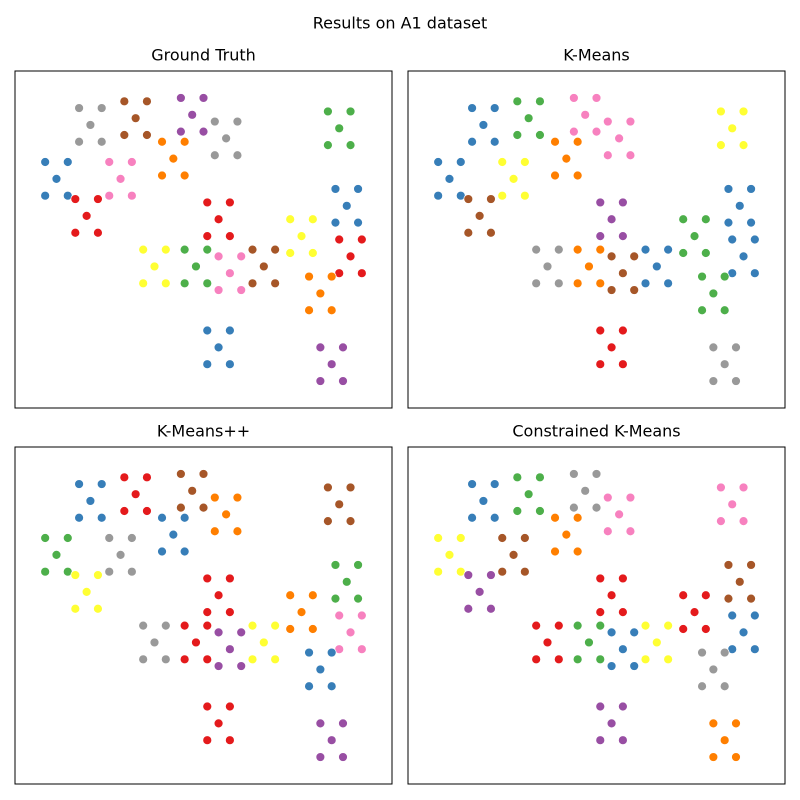 The width and height of the screenshot is (800, 800). I want to click on plot-area, so click(203, 615).